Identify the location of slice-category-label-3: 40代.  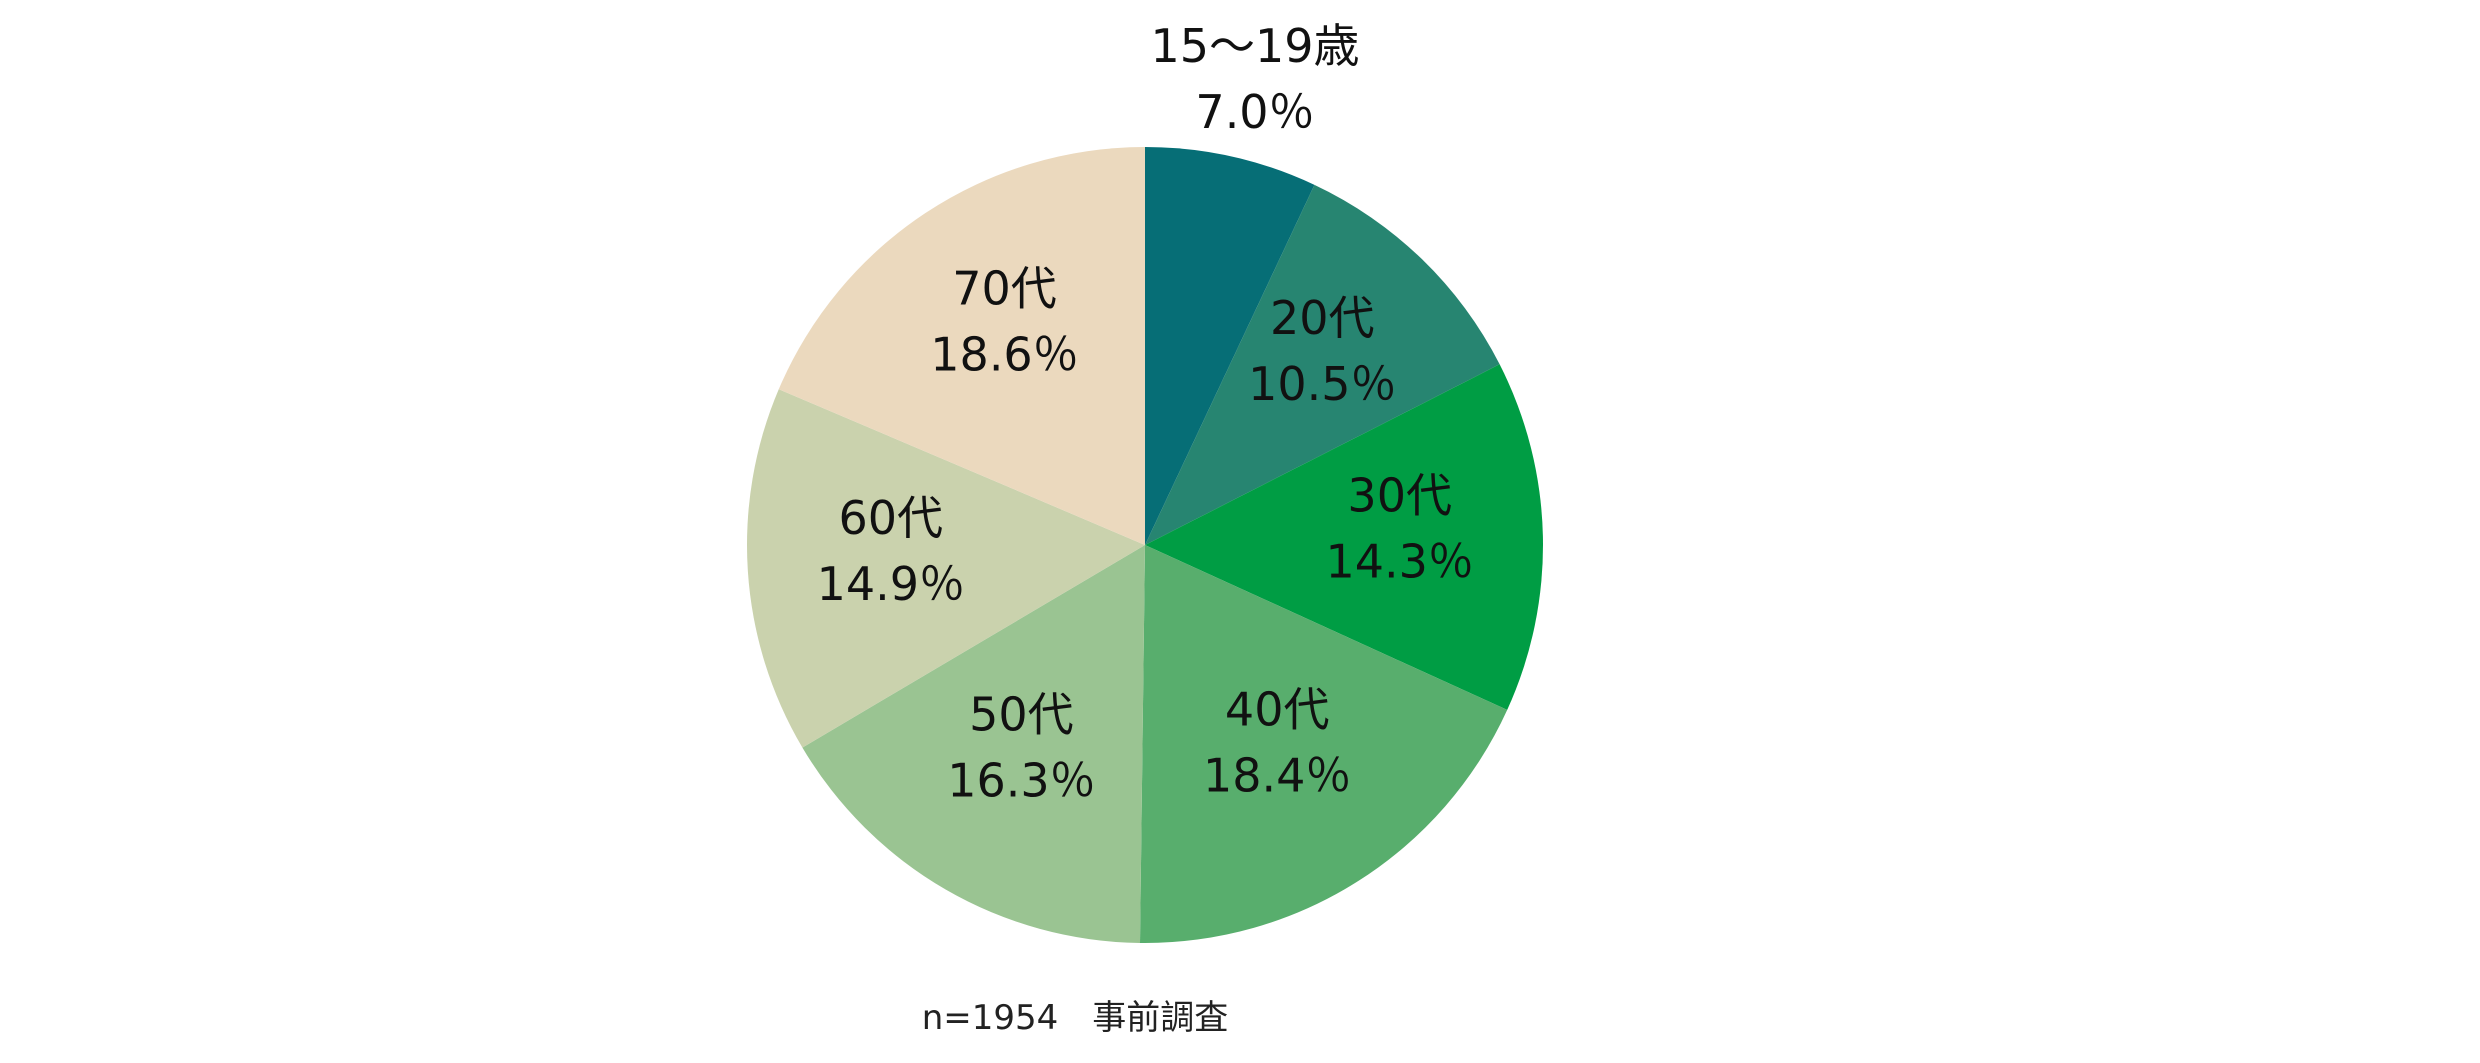
(1277, 709).